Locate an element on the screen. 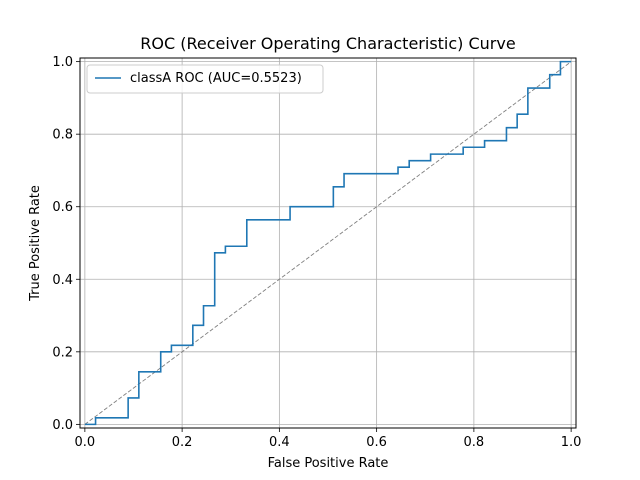 The image size is (640, 480). y-tick-label: 0.8 is located at coordinates (62, 135).